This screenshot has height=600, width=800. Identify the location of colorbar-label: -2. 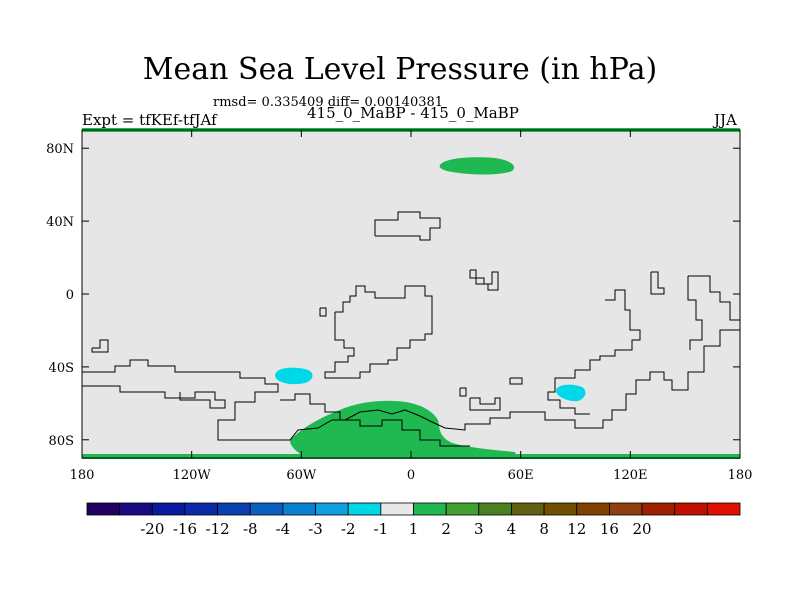
(348, 529).